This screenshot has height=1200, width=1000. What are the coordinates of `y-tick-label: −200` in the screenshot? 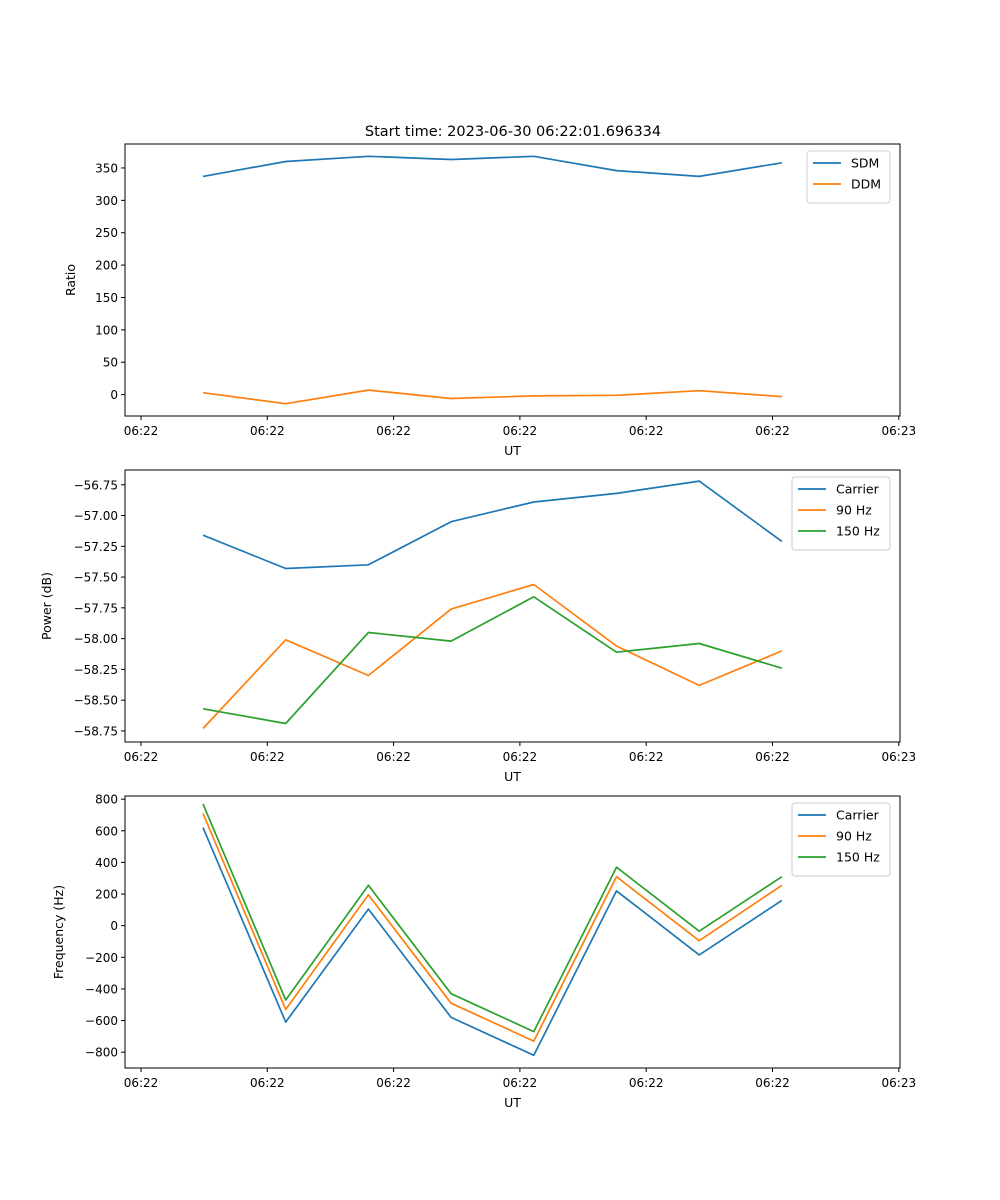 It's located at (101, 958).